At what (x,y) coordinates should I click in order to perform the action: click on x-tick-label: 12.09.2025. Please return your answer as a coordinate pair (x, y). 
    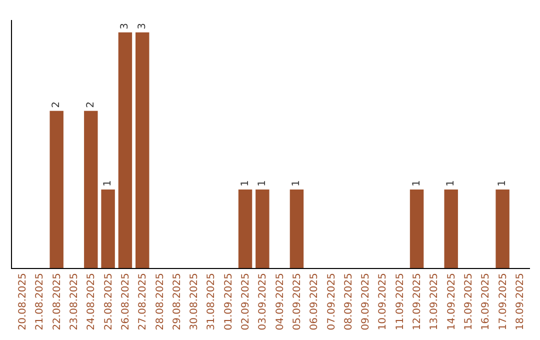
    Looking at the image, I should click on (418, 301).